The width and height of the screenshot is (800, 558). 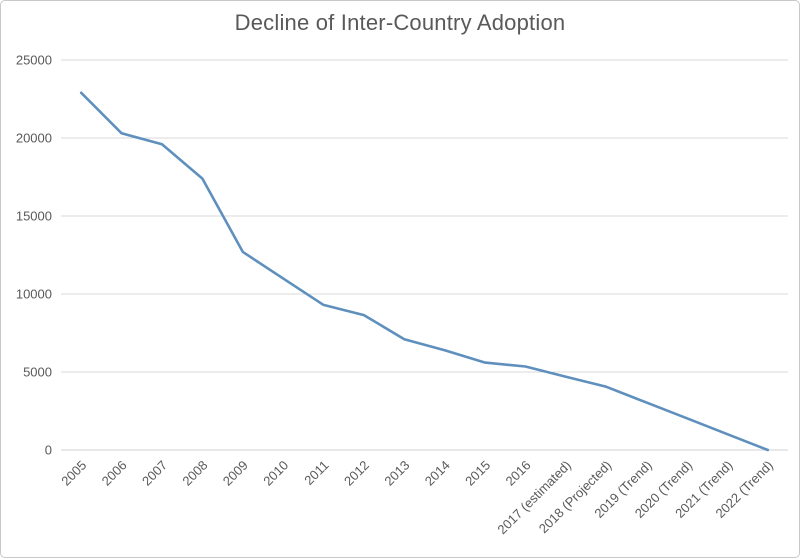 What do you see at coordinates (518, 473) in the screenshot?
I see `x-tick-label: 2016` at bounding box center [518, 473].